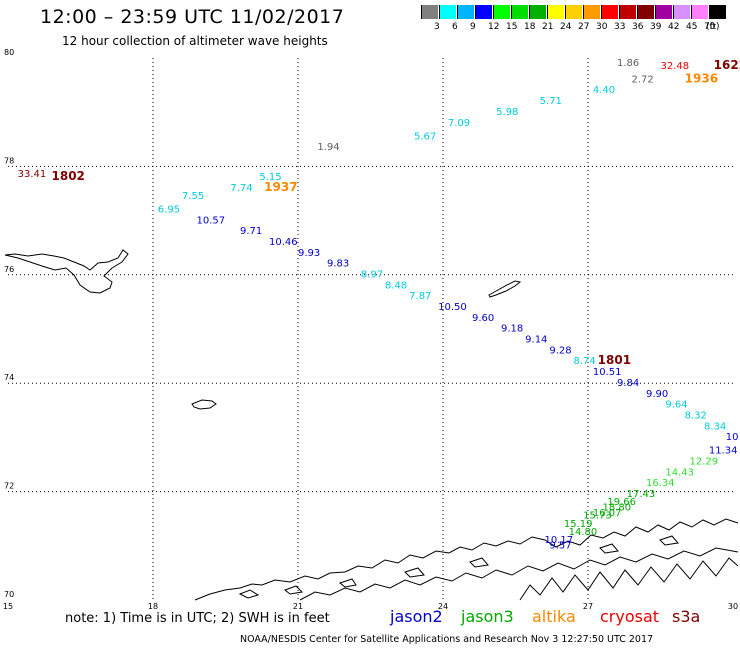  I want to click on wave-height-value: 1.94, so click(328, 147).